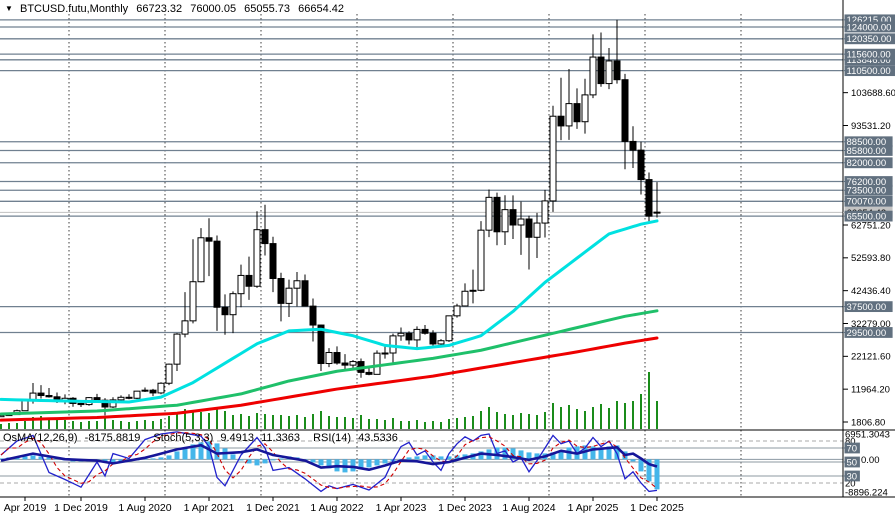  What do you see at coordinates (281, 438) in the screenshot?
I see `stoch-signal-value: 11.3363` at bounding box center [281, 438].